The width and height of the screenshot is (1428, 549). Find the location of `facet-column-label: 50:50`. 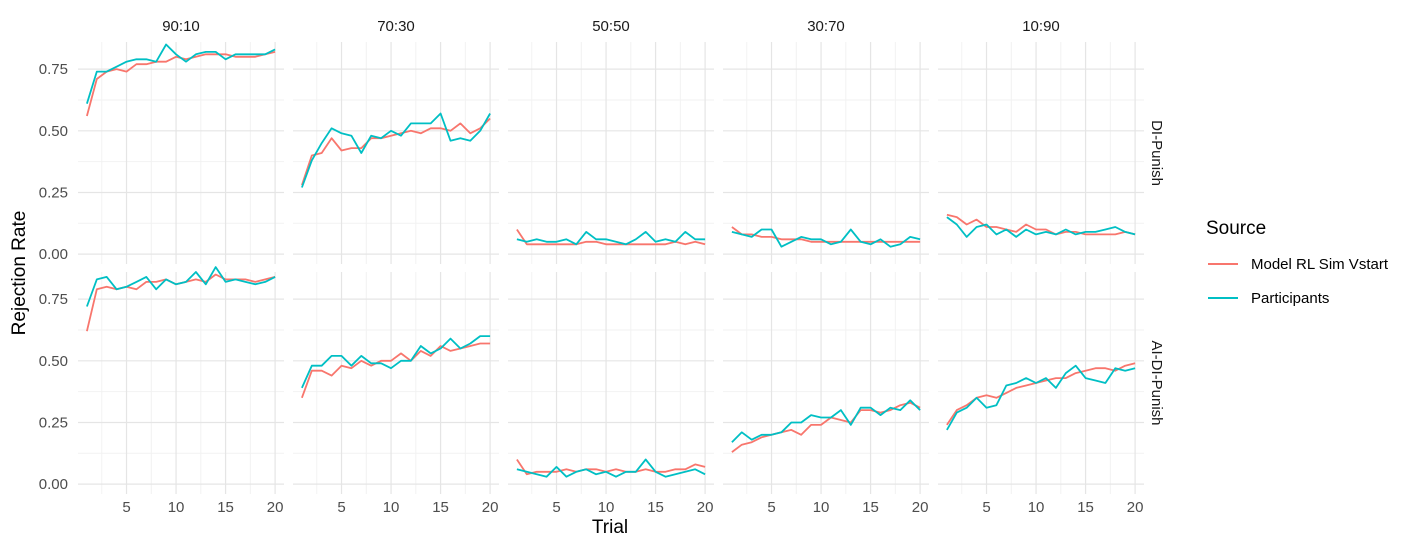

facet-column-label: 50:50 is located at coordinates (611, 26).